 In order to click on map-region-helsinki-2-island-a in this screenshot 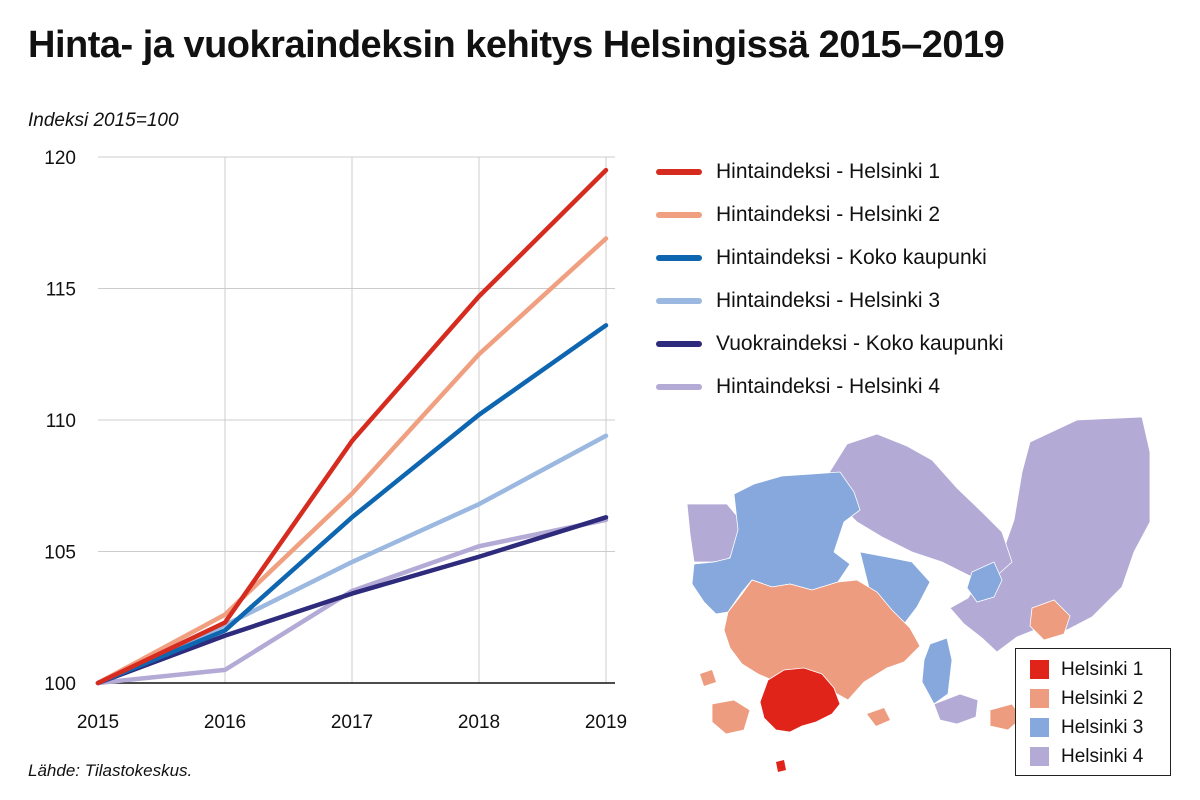, I will do `click(708, 678)`.